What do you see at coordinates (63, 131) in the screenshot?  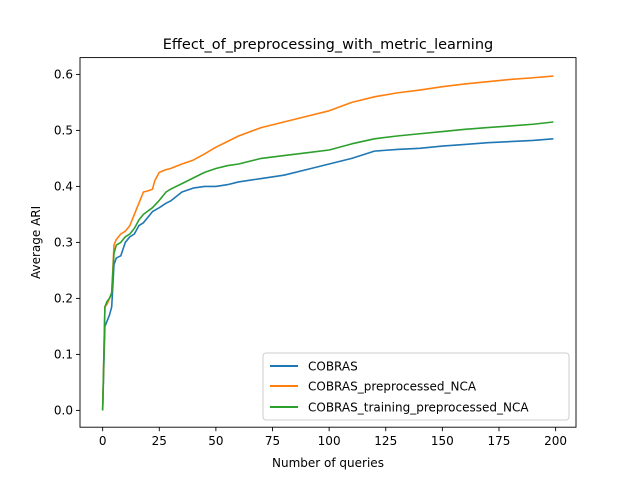 I see `y-tick-label: 0.5` at bounding box center [63, 131].